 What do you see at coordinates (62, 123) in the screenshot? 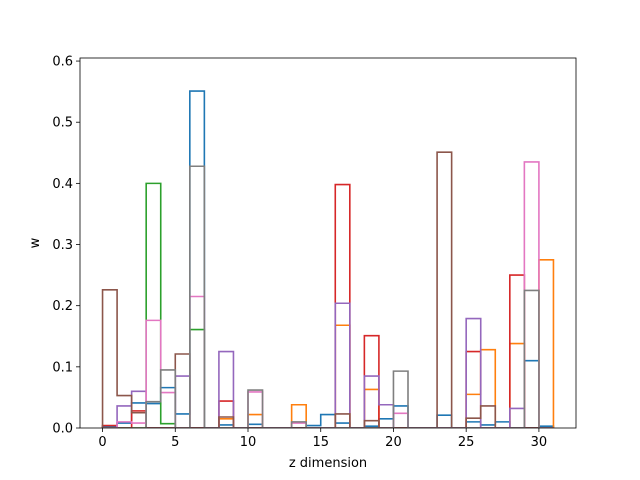
I see `y-tick-label: 0.5` at bounding box center [62, 123].